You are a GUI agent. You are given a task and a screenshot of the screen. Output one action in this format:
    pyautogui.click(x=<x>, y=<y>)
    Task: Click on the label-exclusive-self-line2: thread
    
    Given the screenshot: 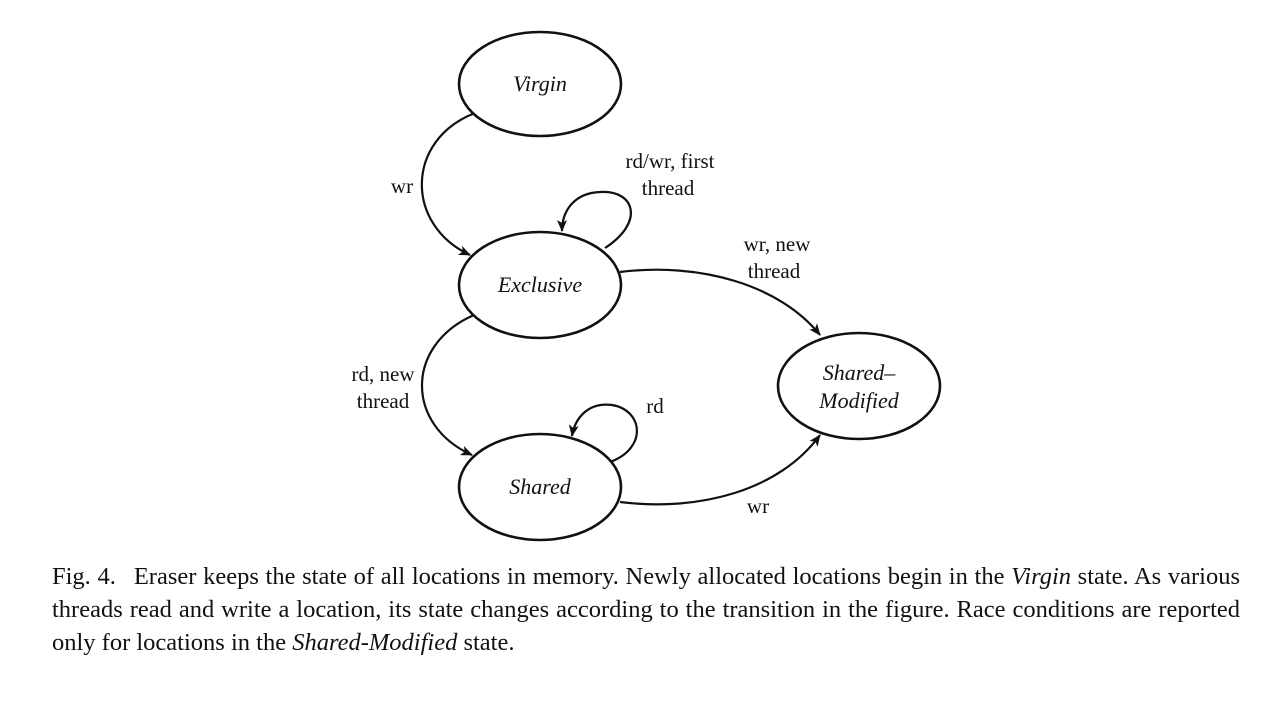 What is the action you would take?
    pyautogui.click(x=668, y=188)
    